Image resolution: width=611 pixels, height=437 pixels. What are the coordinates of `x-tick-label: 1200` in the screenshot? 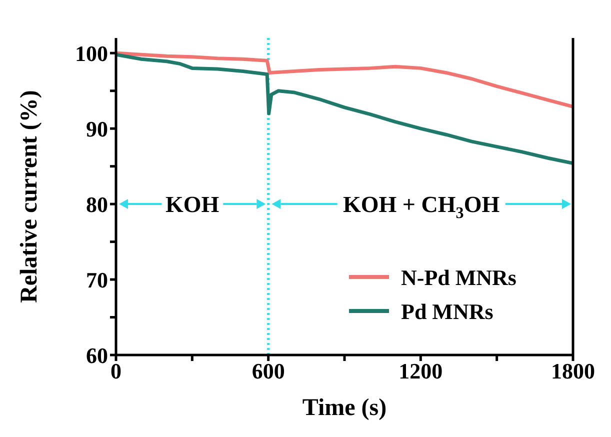 It's located at (420, 371).